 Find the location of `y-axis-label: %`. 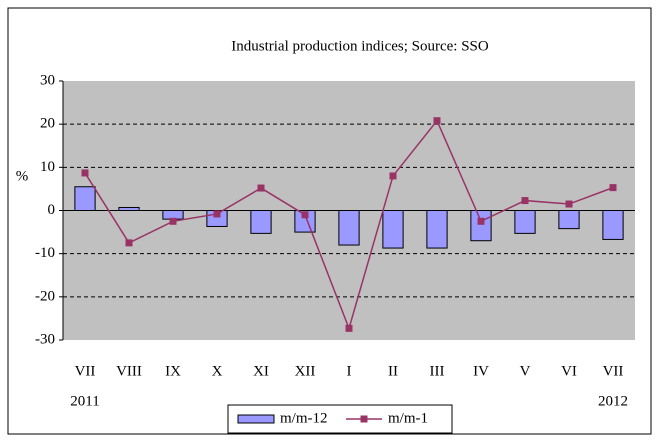

y-axis-label: % is located at coordinates (22, 176).